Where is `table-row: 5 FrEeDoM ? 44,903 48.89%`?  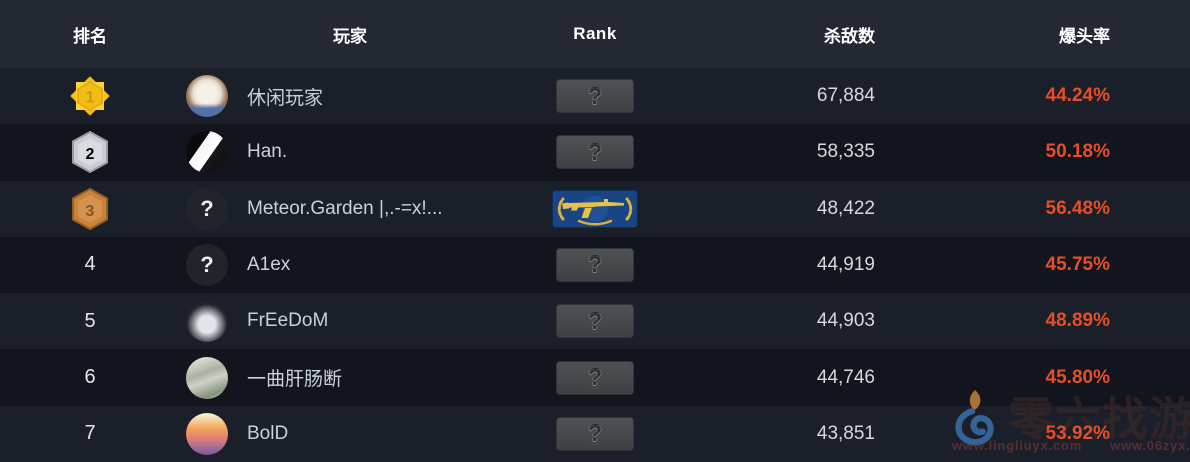 table-row: 5 FrEeDoM ? 44,903 48.89% is located at coordinates (595, 321).